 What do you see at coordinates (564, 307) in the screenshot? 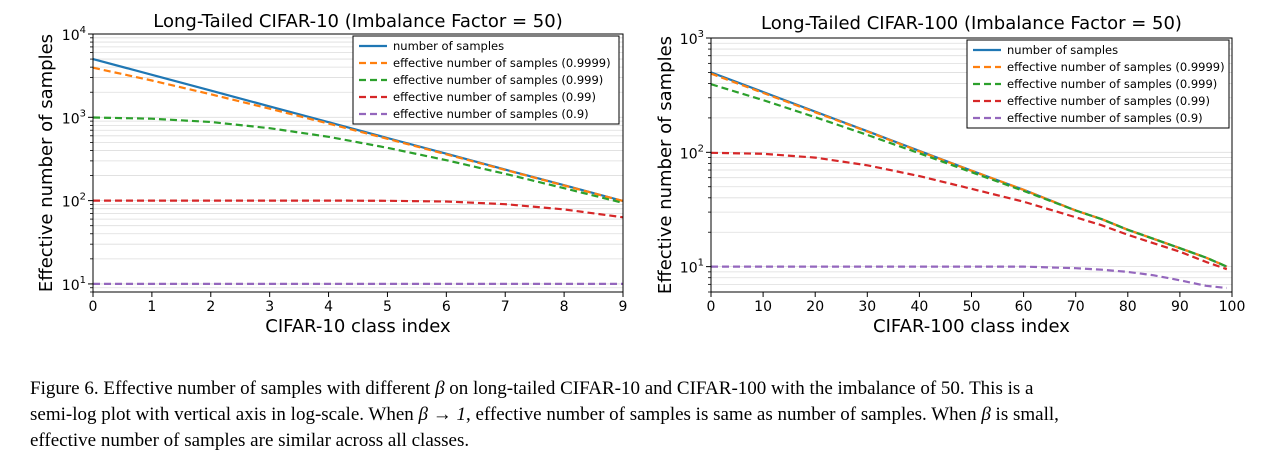
I see `x-tick-label: 8` at bounding box center [564, 307].